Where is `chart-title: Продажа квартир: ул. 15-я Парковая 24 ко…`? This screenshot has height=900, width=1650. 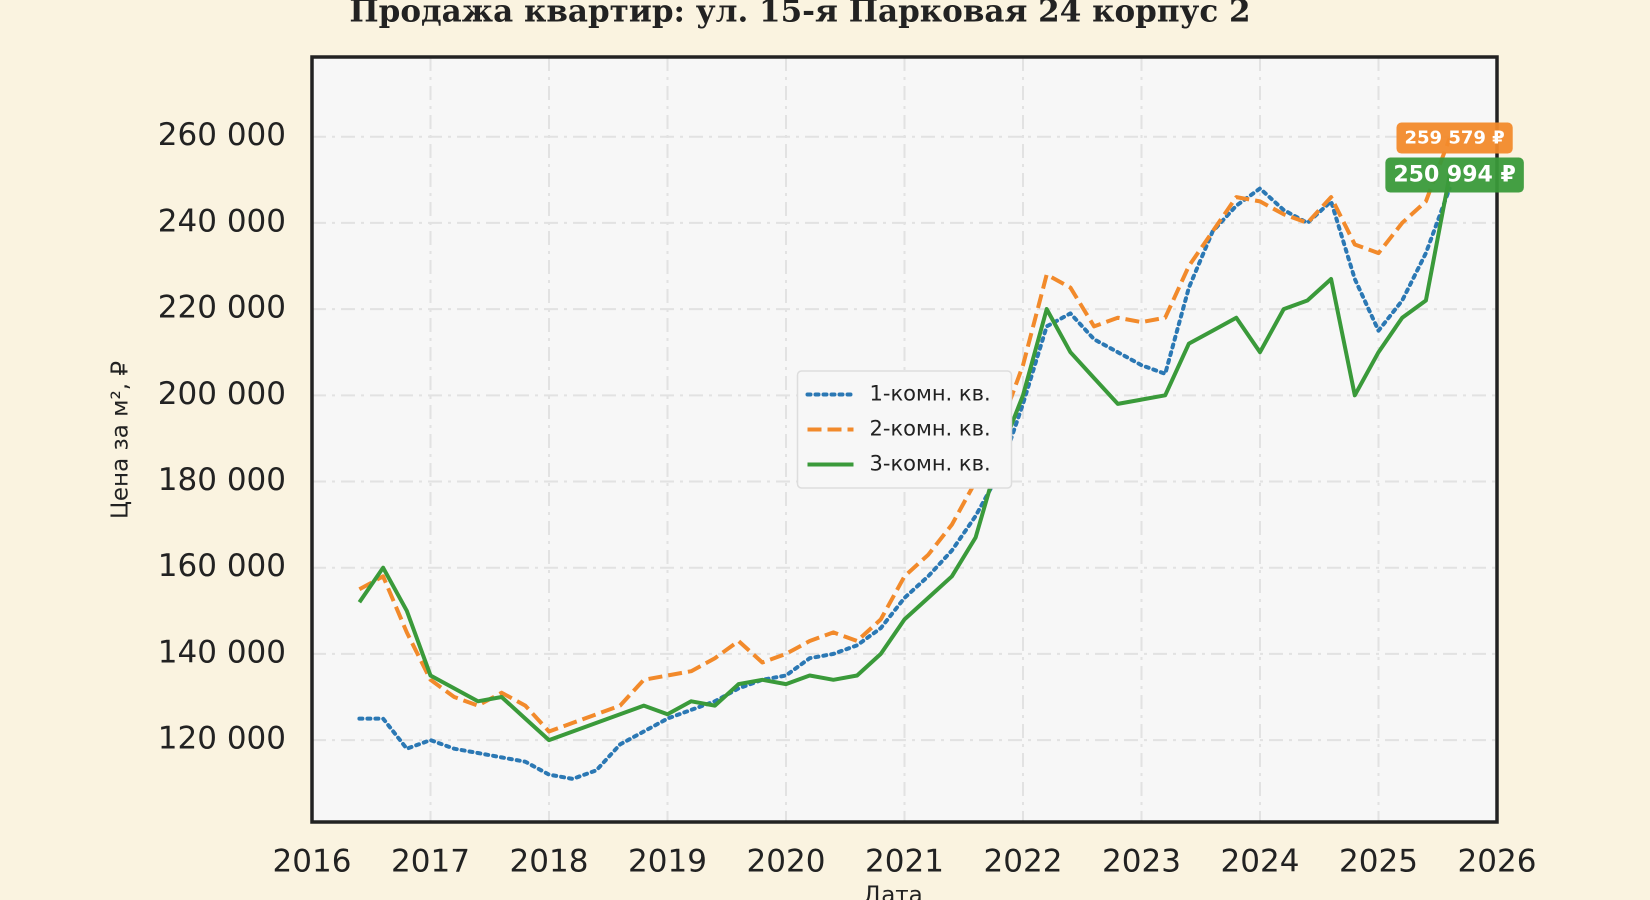 chart-title: Продажа квартир: ул. 15-я Парковая 24 ко… is located at coordinates (799, 15).